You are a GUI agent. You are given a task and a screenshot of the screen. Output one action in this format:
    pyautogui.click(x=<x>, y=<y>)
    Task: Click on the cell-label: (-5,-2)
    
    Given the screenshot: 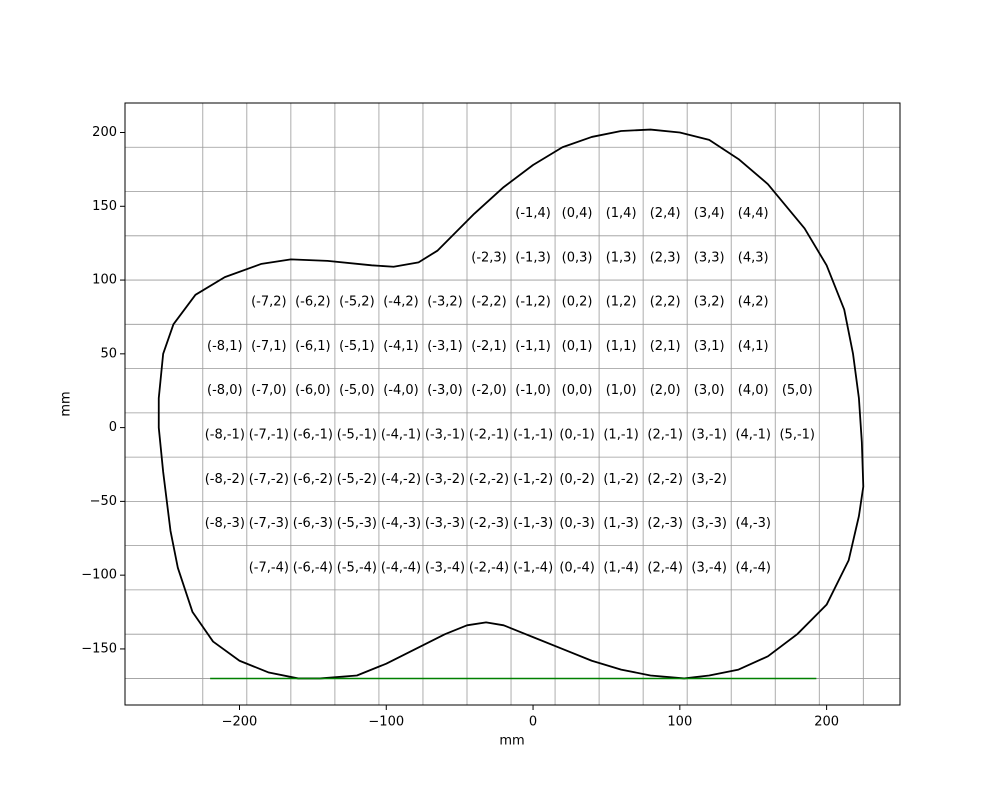 What is the action you would take?
    pyautogui.click(x=357, y=479)
    